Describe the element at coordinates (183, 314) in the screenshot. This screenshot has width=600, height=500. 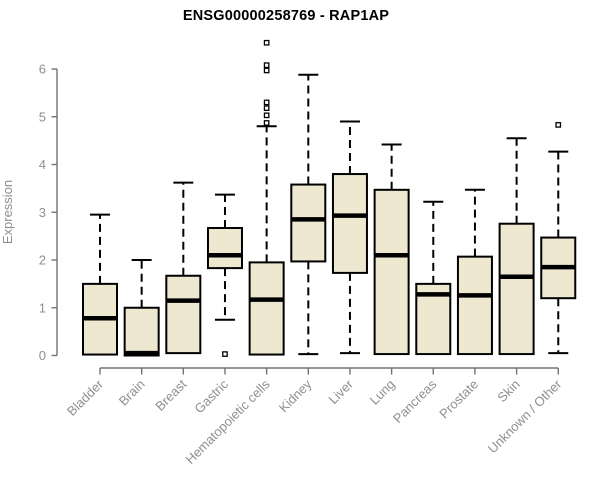
I see `box-breast` at that location.